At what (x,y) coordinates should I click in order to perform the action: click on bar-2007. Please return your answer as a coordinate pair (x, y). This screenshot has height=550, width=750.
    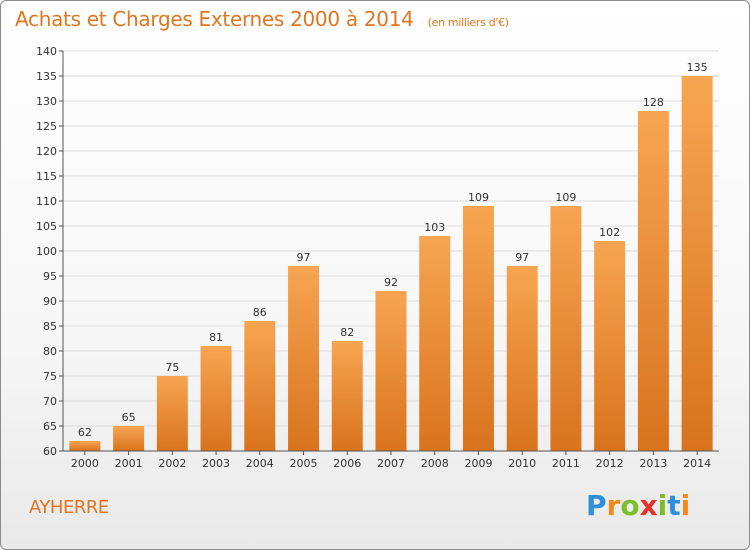
    Looking at the image, I should click on (391, 371).